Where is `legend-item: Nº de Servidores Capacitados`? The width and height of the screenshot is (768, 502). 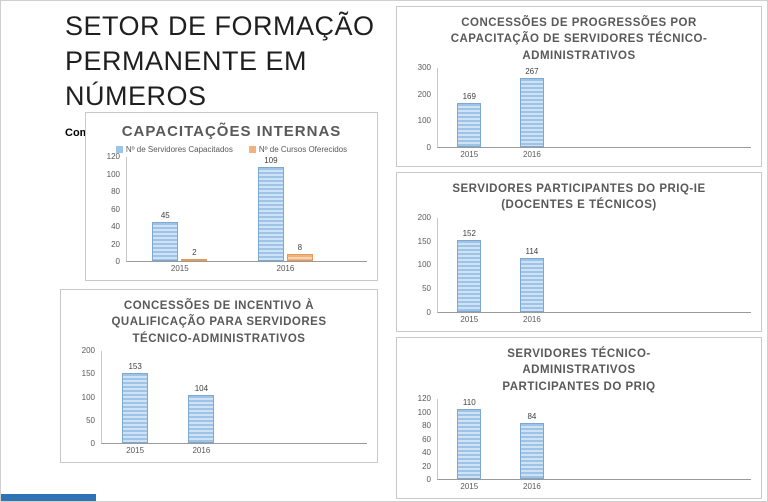
legend-item: Nº de Servidores Capacitados is located at coordinates (174, 150).